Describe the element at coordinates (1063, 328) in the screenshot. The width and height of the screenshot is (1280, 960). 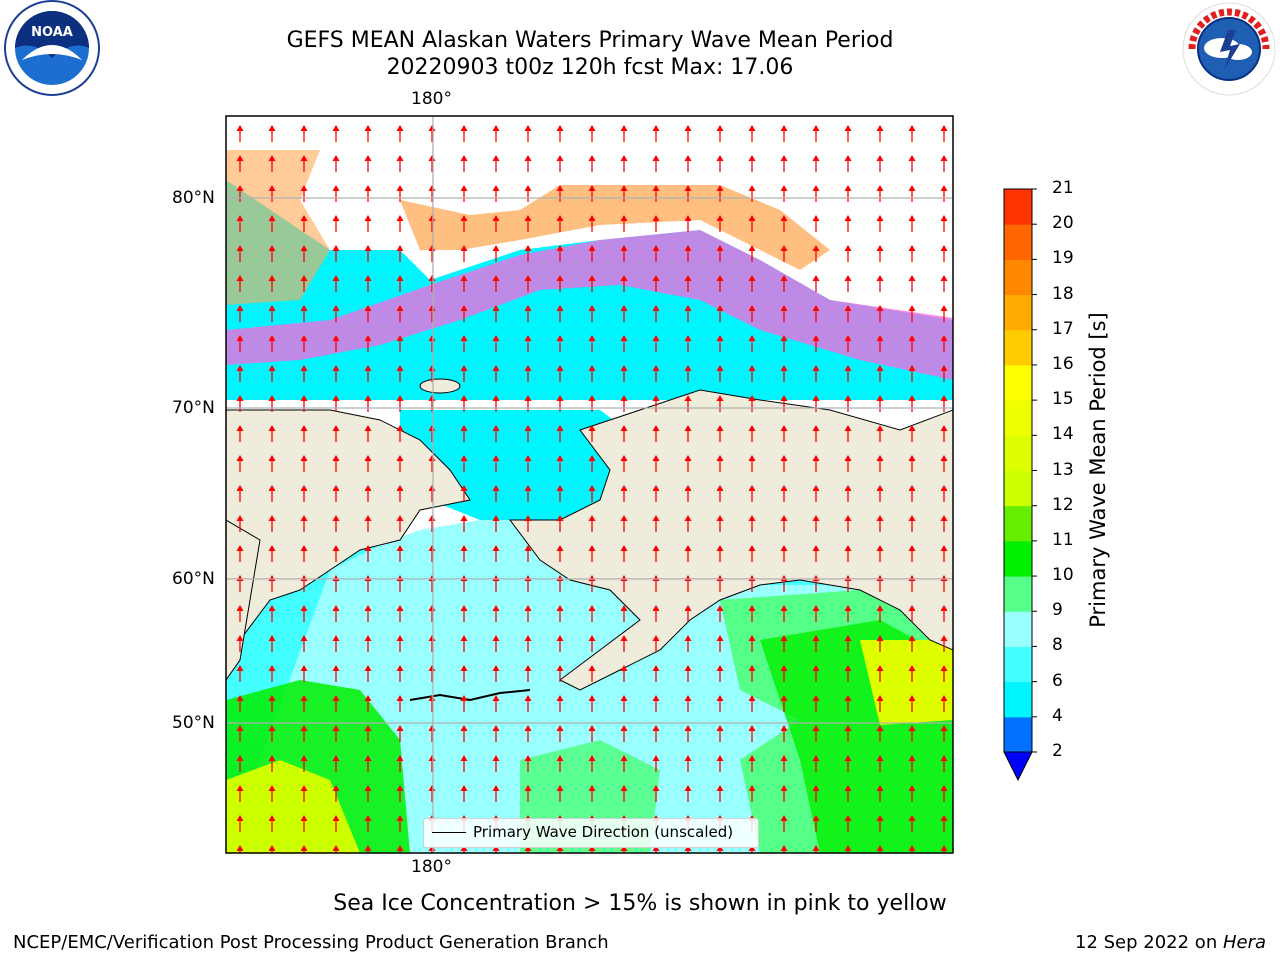
I see `colorbar-tick-label: 17` at that location.